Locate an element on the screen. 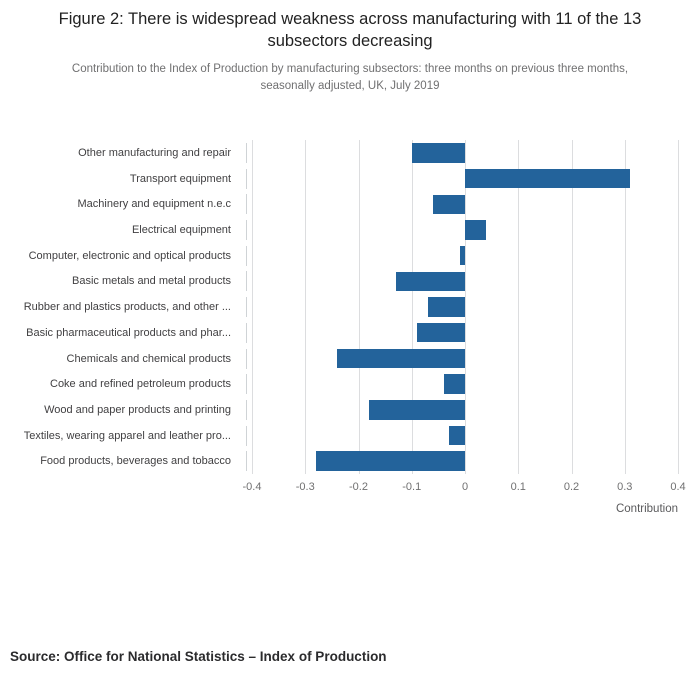 This screenshot has height=682, width=700. x-axis-tick-label: 0.3 is located at coordinates (625, 487).